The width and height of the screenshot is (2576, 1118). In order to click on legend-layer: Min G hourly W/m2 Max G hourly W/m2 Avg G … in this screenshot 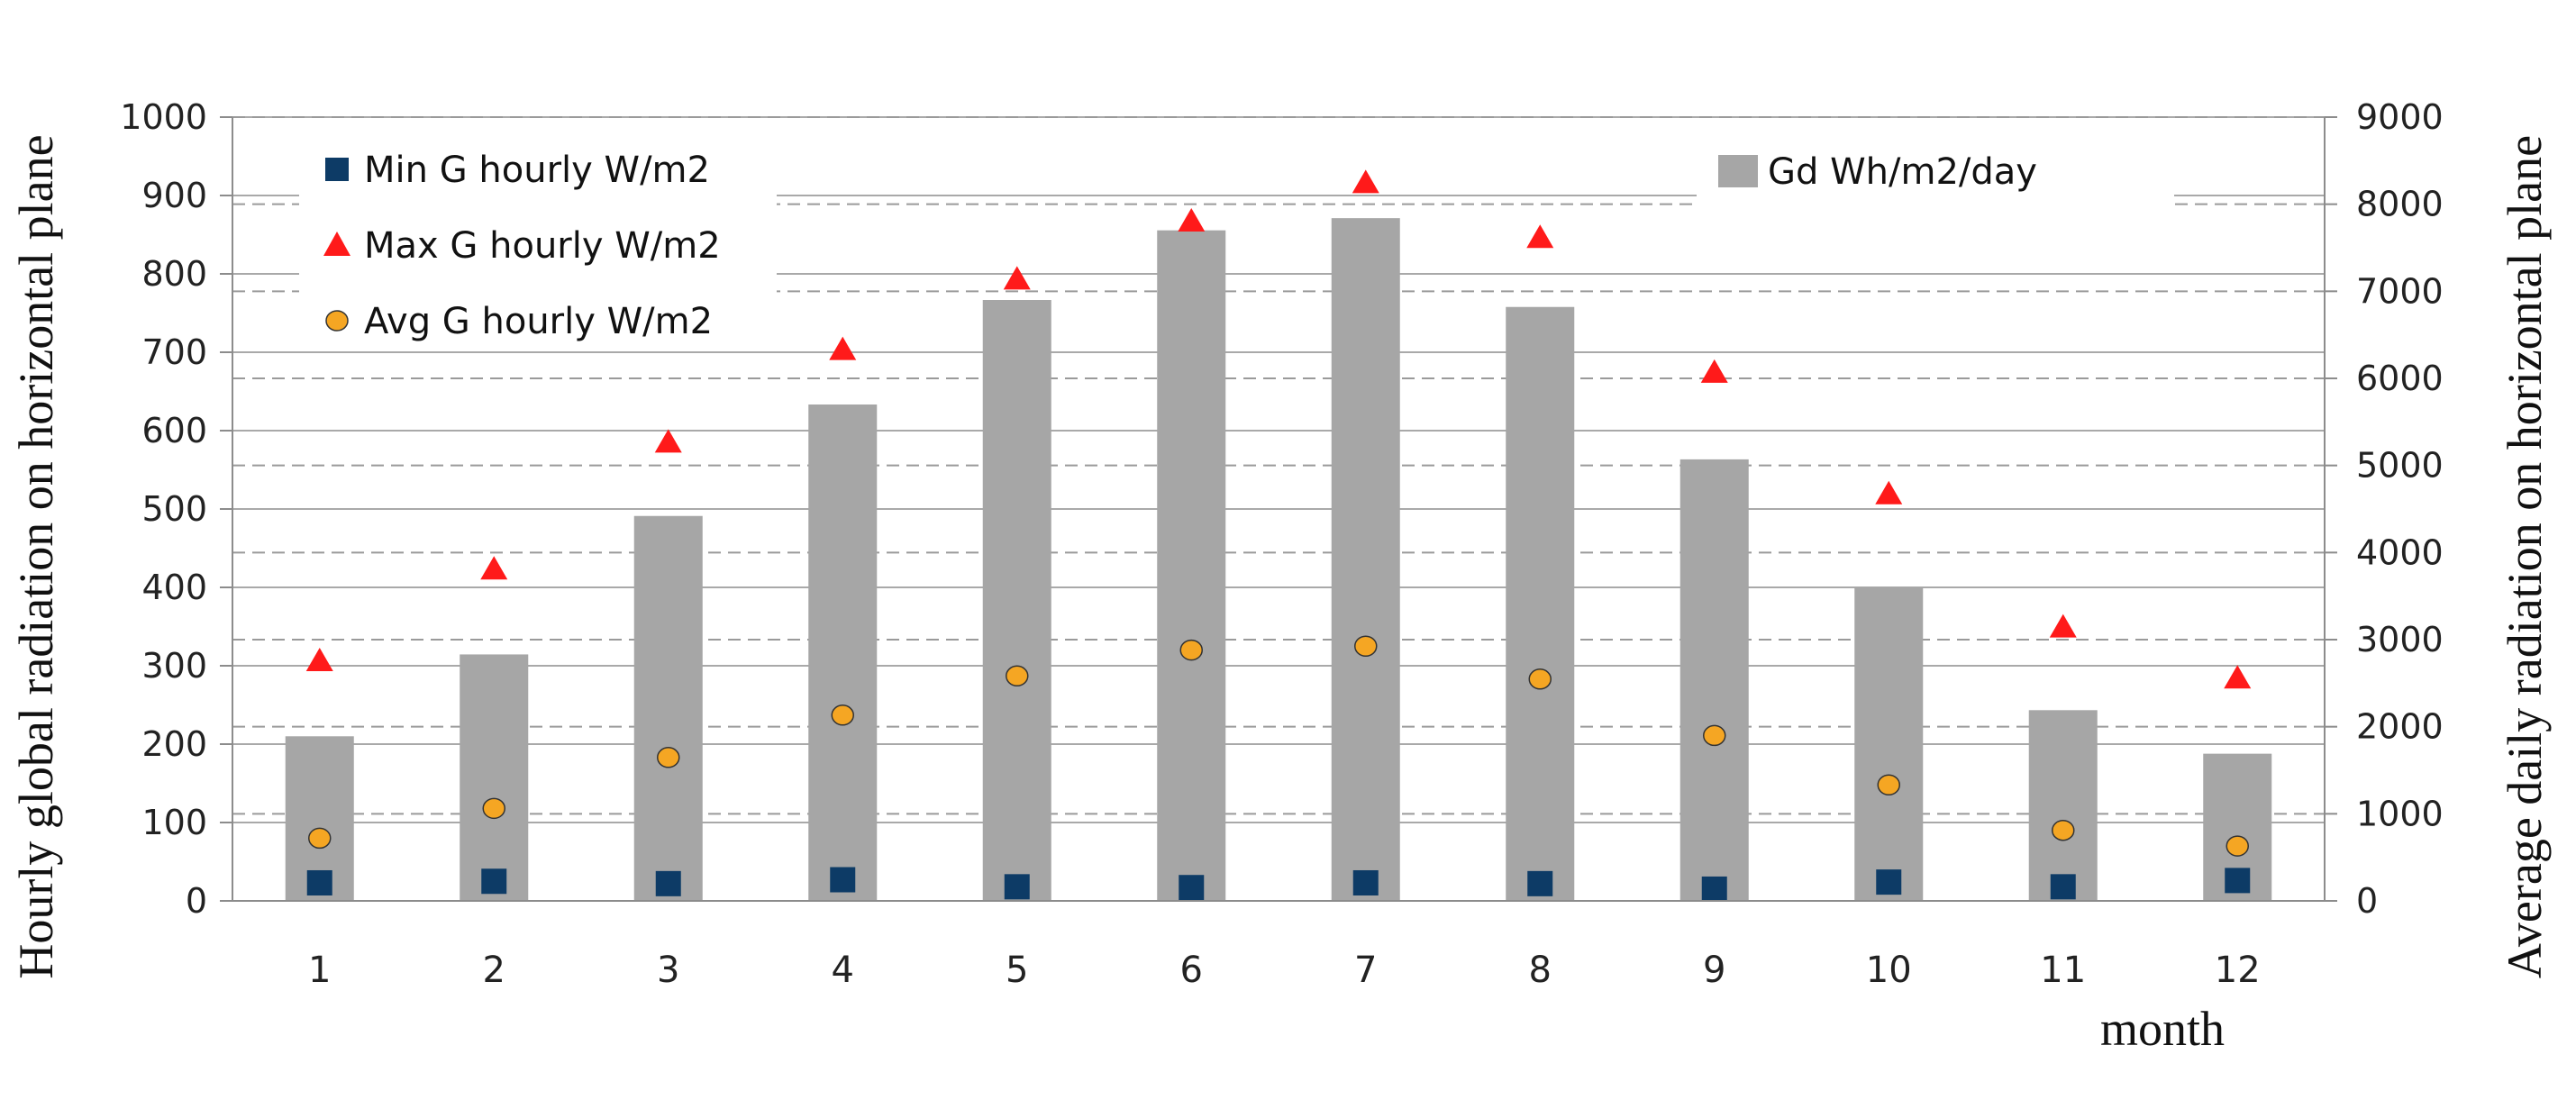, I will do `click(1236, 244)`.